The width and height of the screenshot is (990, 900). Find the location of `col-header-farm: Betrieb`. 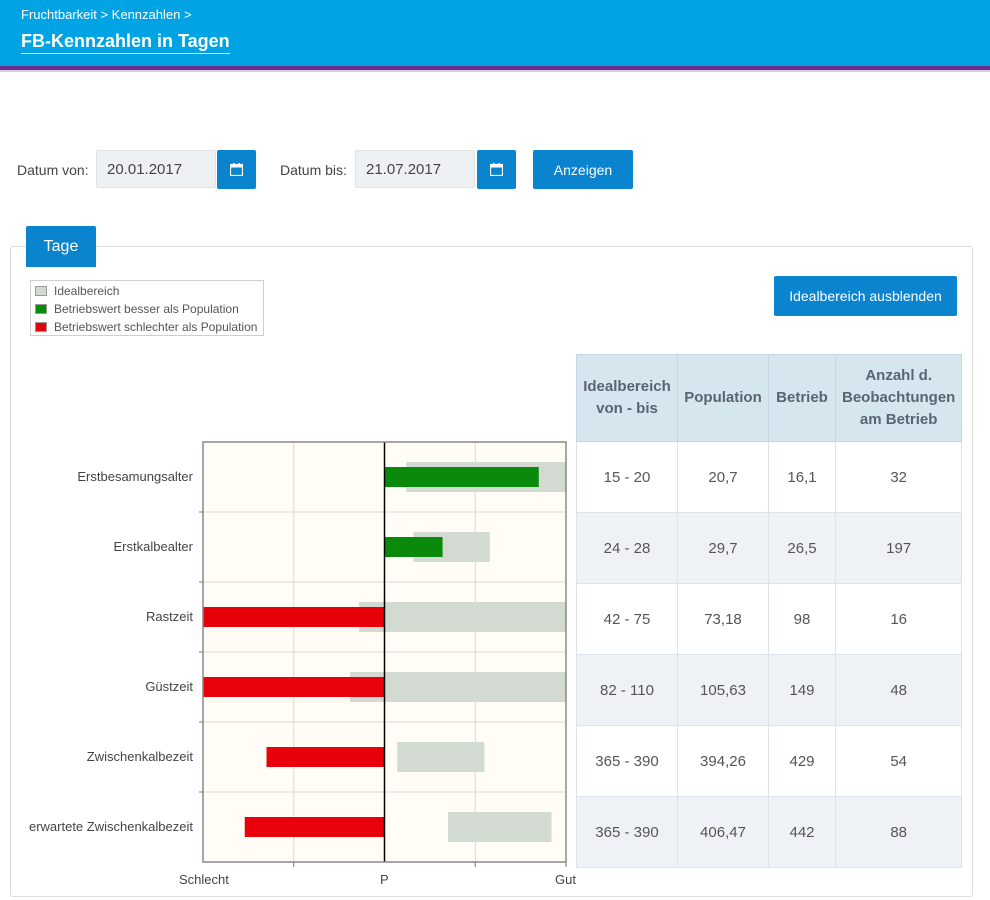

col-header-farm: Betrieb is located at coordinates (802, 398).